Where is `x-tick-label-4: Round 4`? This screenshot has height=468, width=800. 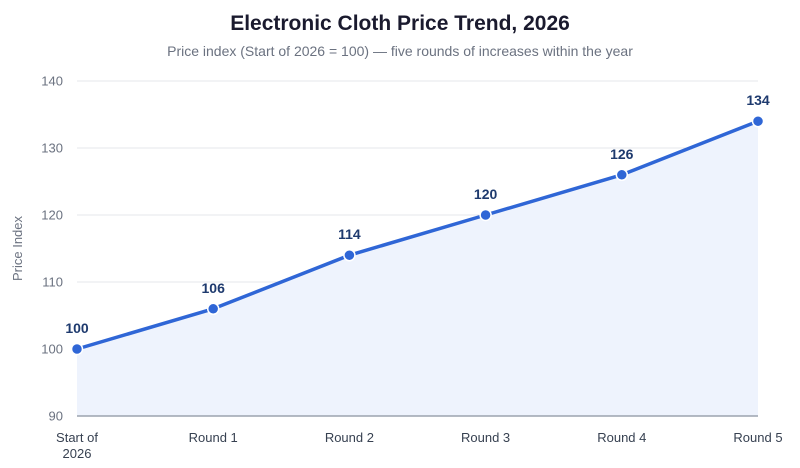 x-tick-label-4: Round 4 is located at coordinates (621, 437).